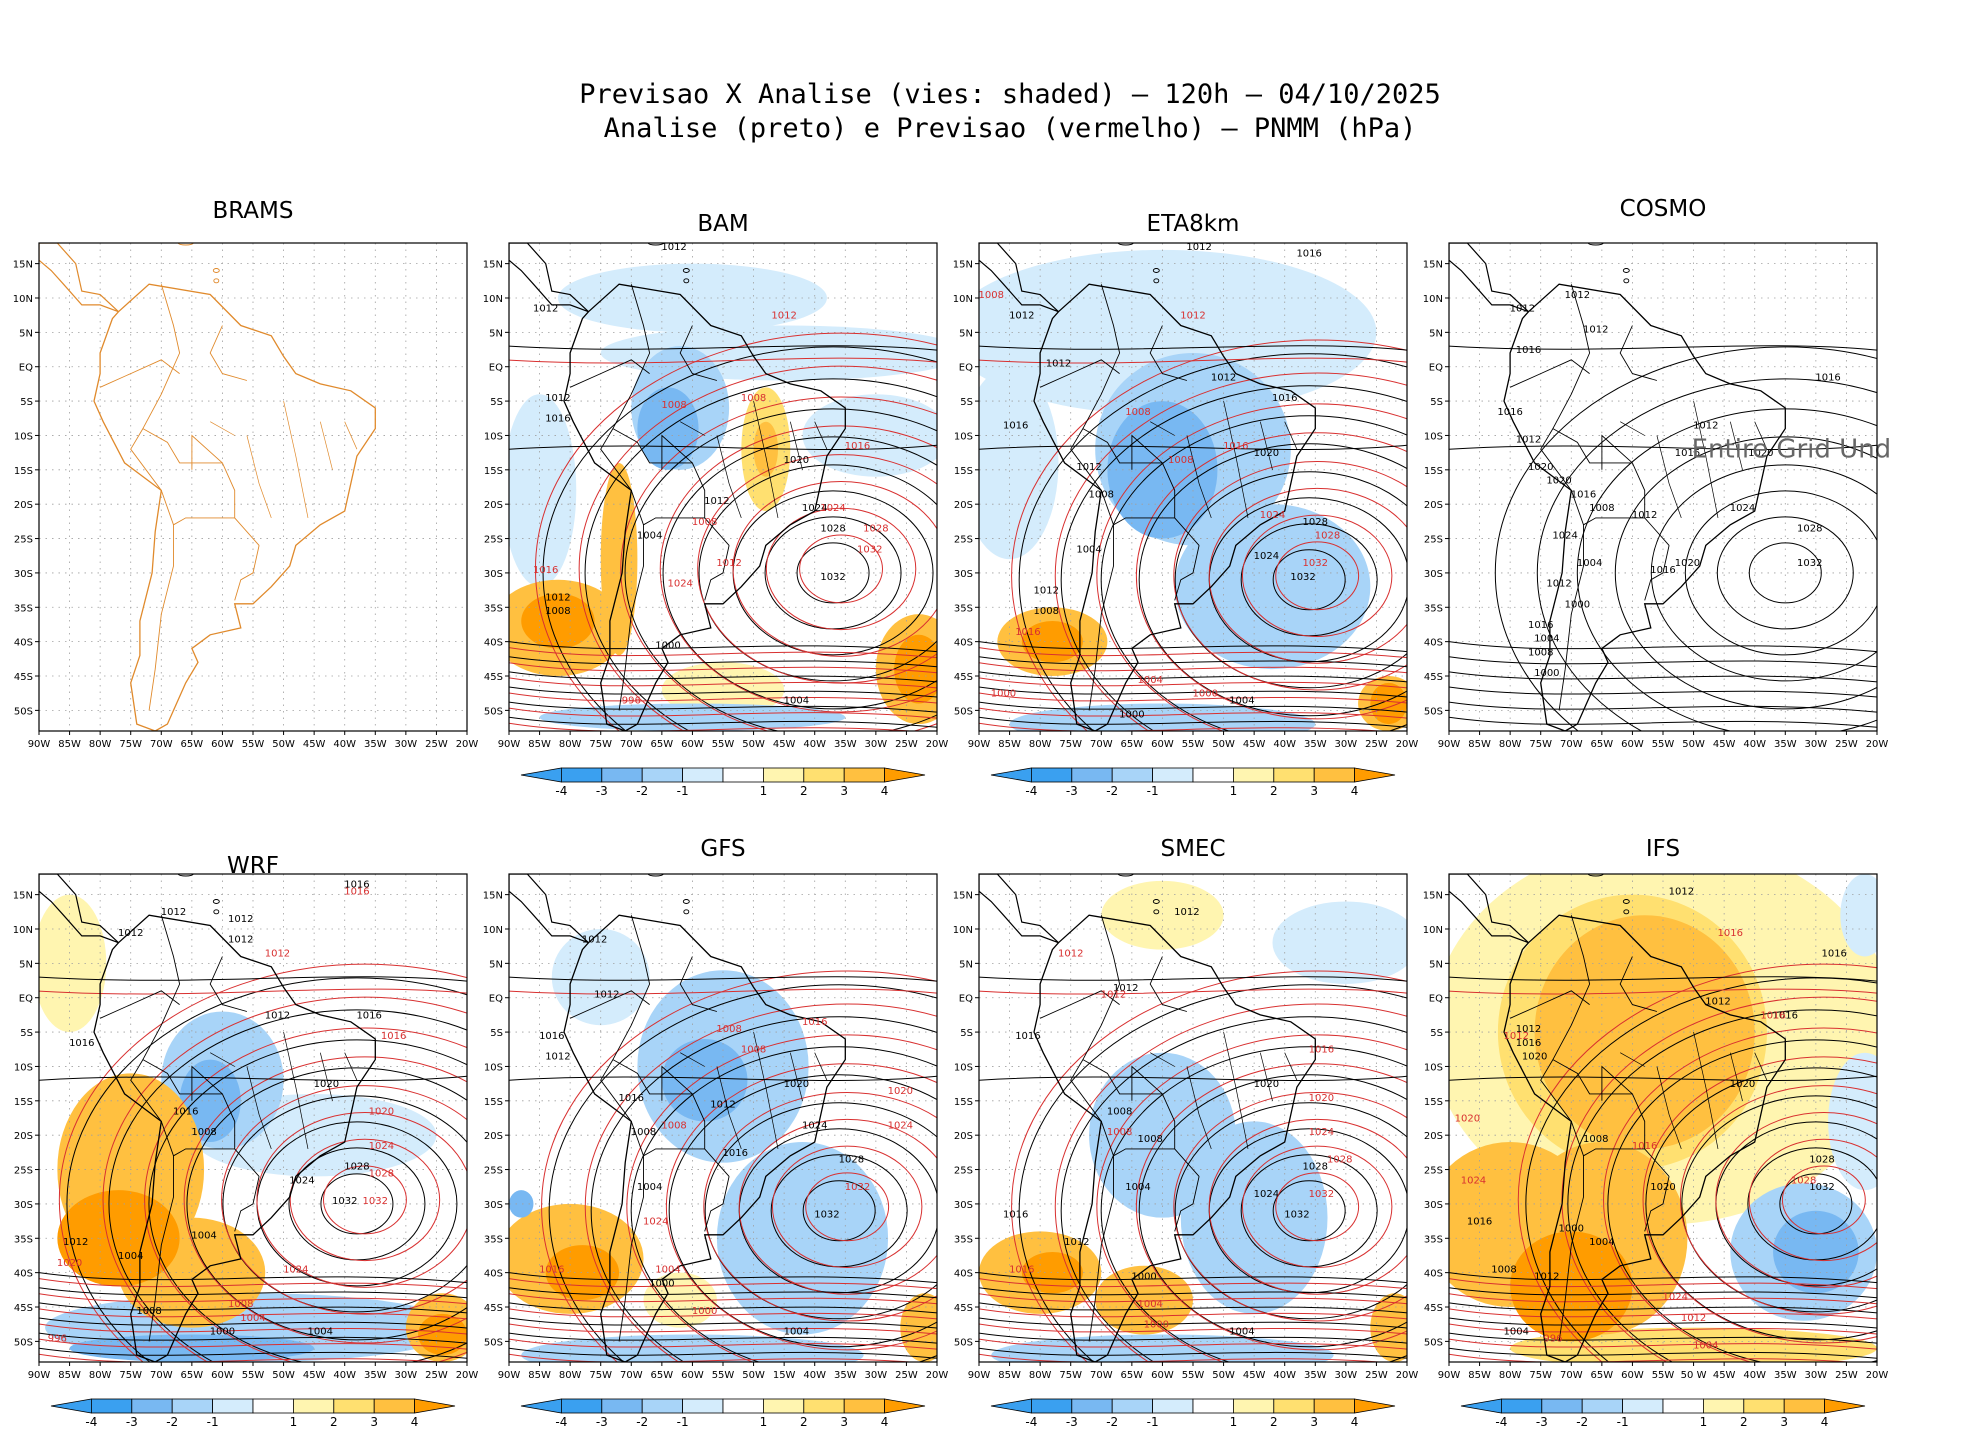  Describe the element at coordinates (966, 1033) in the screenshot. I see `y-tick-label: 5S` at that location.